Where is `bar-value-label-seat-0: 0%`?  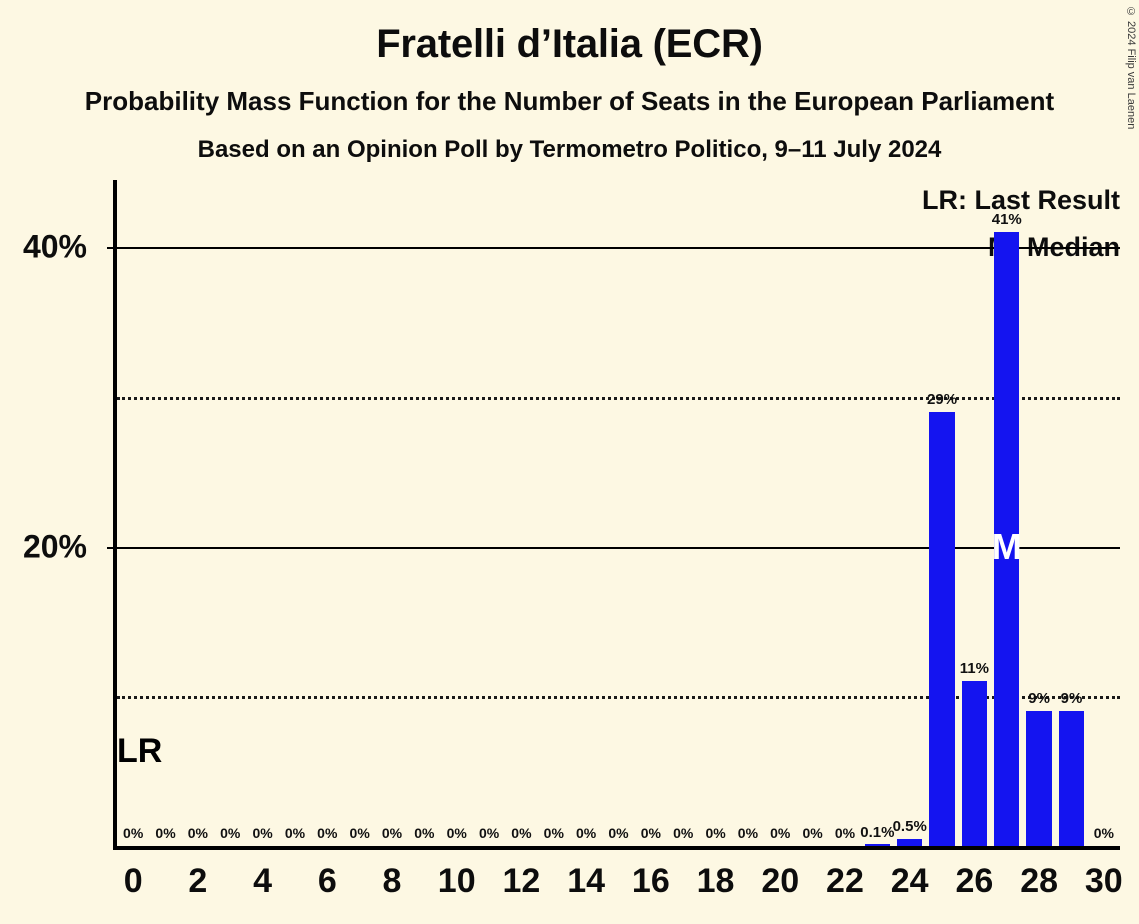 bar-value-label-seat-0: 0% is located at coordinates (133, 833).